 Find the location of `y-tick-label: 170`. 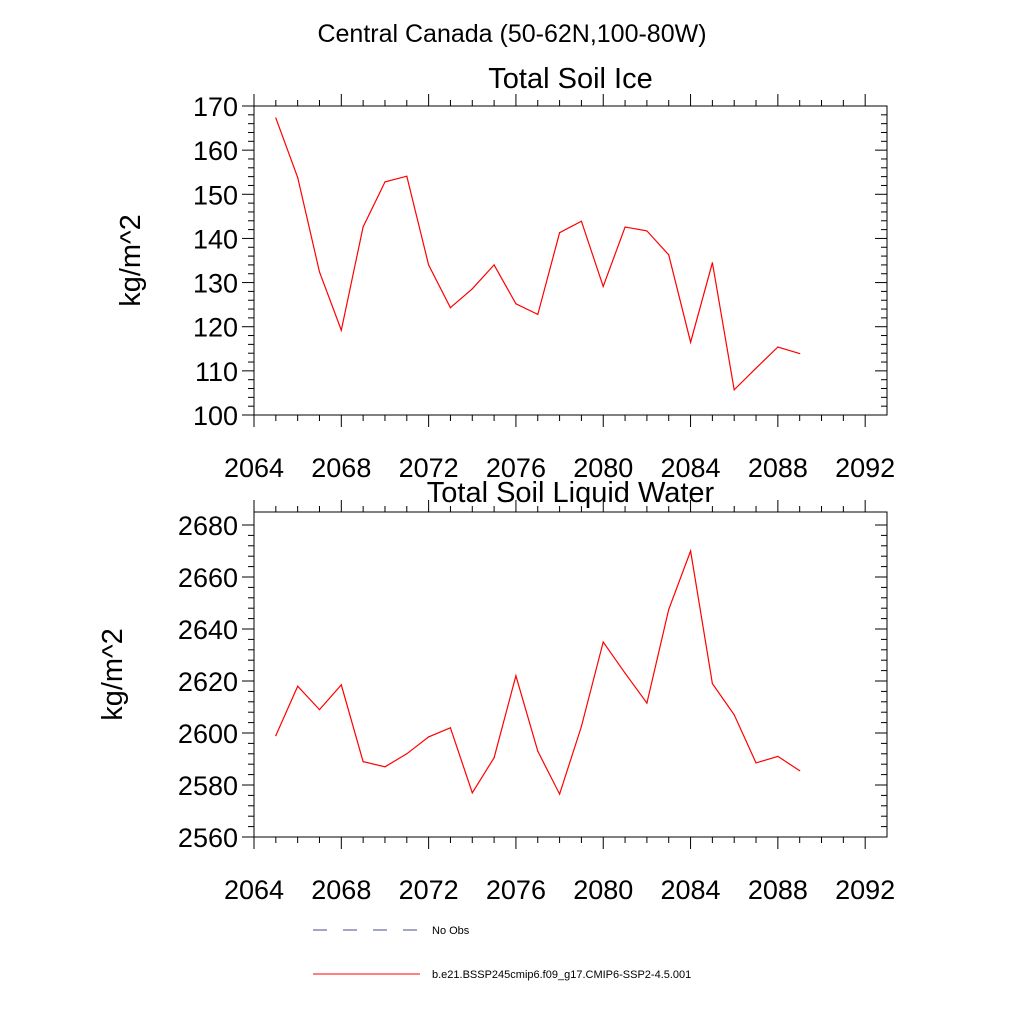

y-tick-label: 170 is located at coordinates (215, 107).